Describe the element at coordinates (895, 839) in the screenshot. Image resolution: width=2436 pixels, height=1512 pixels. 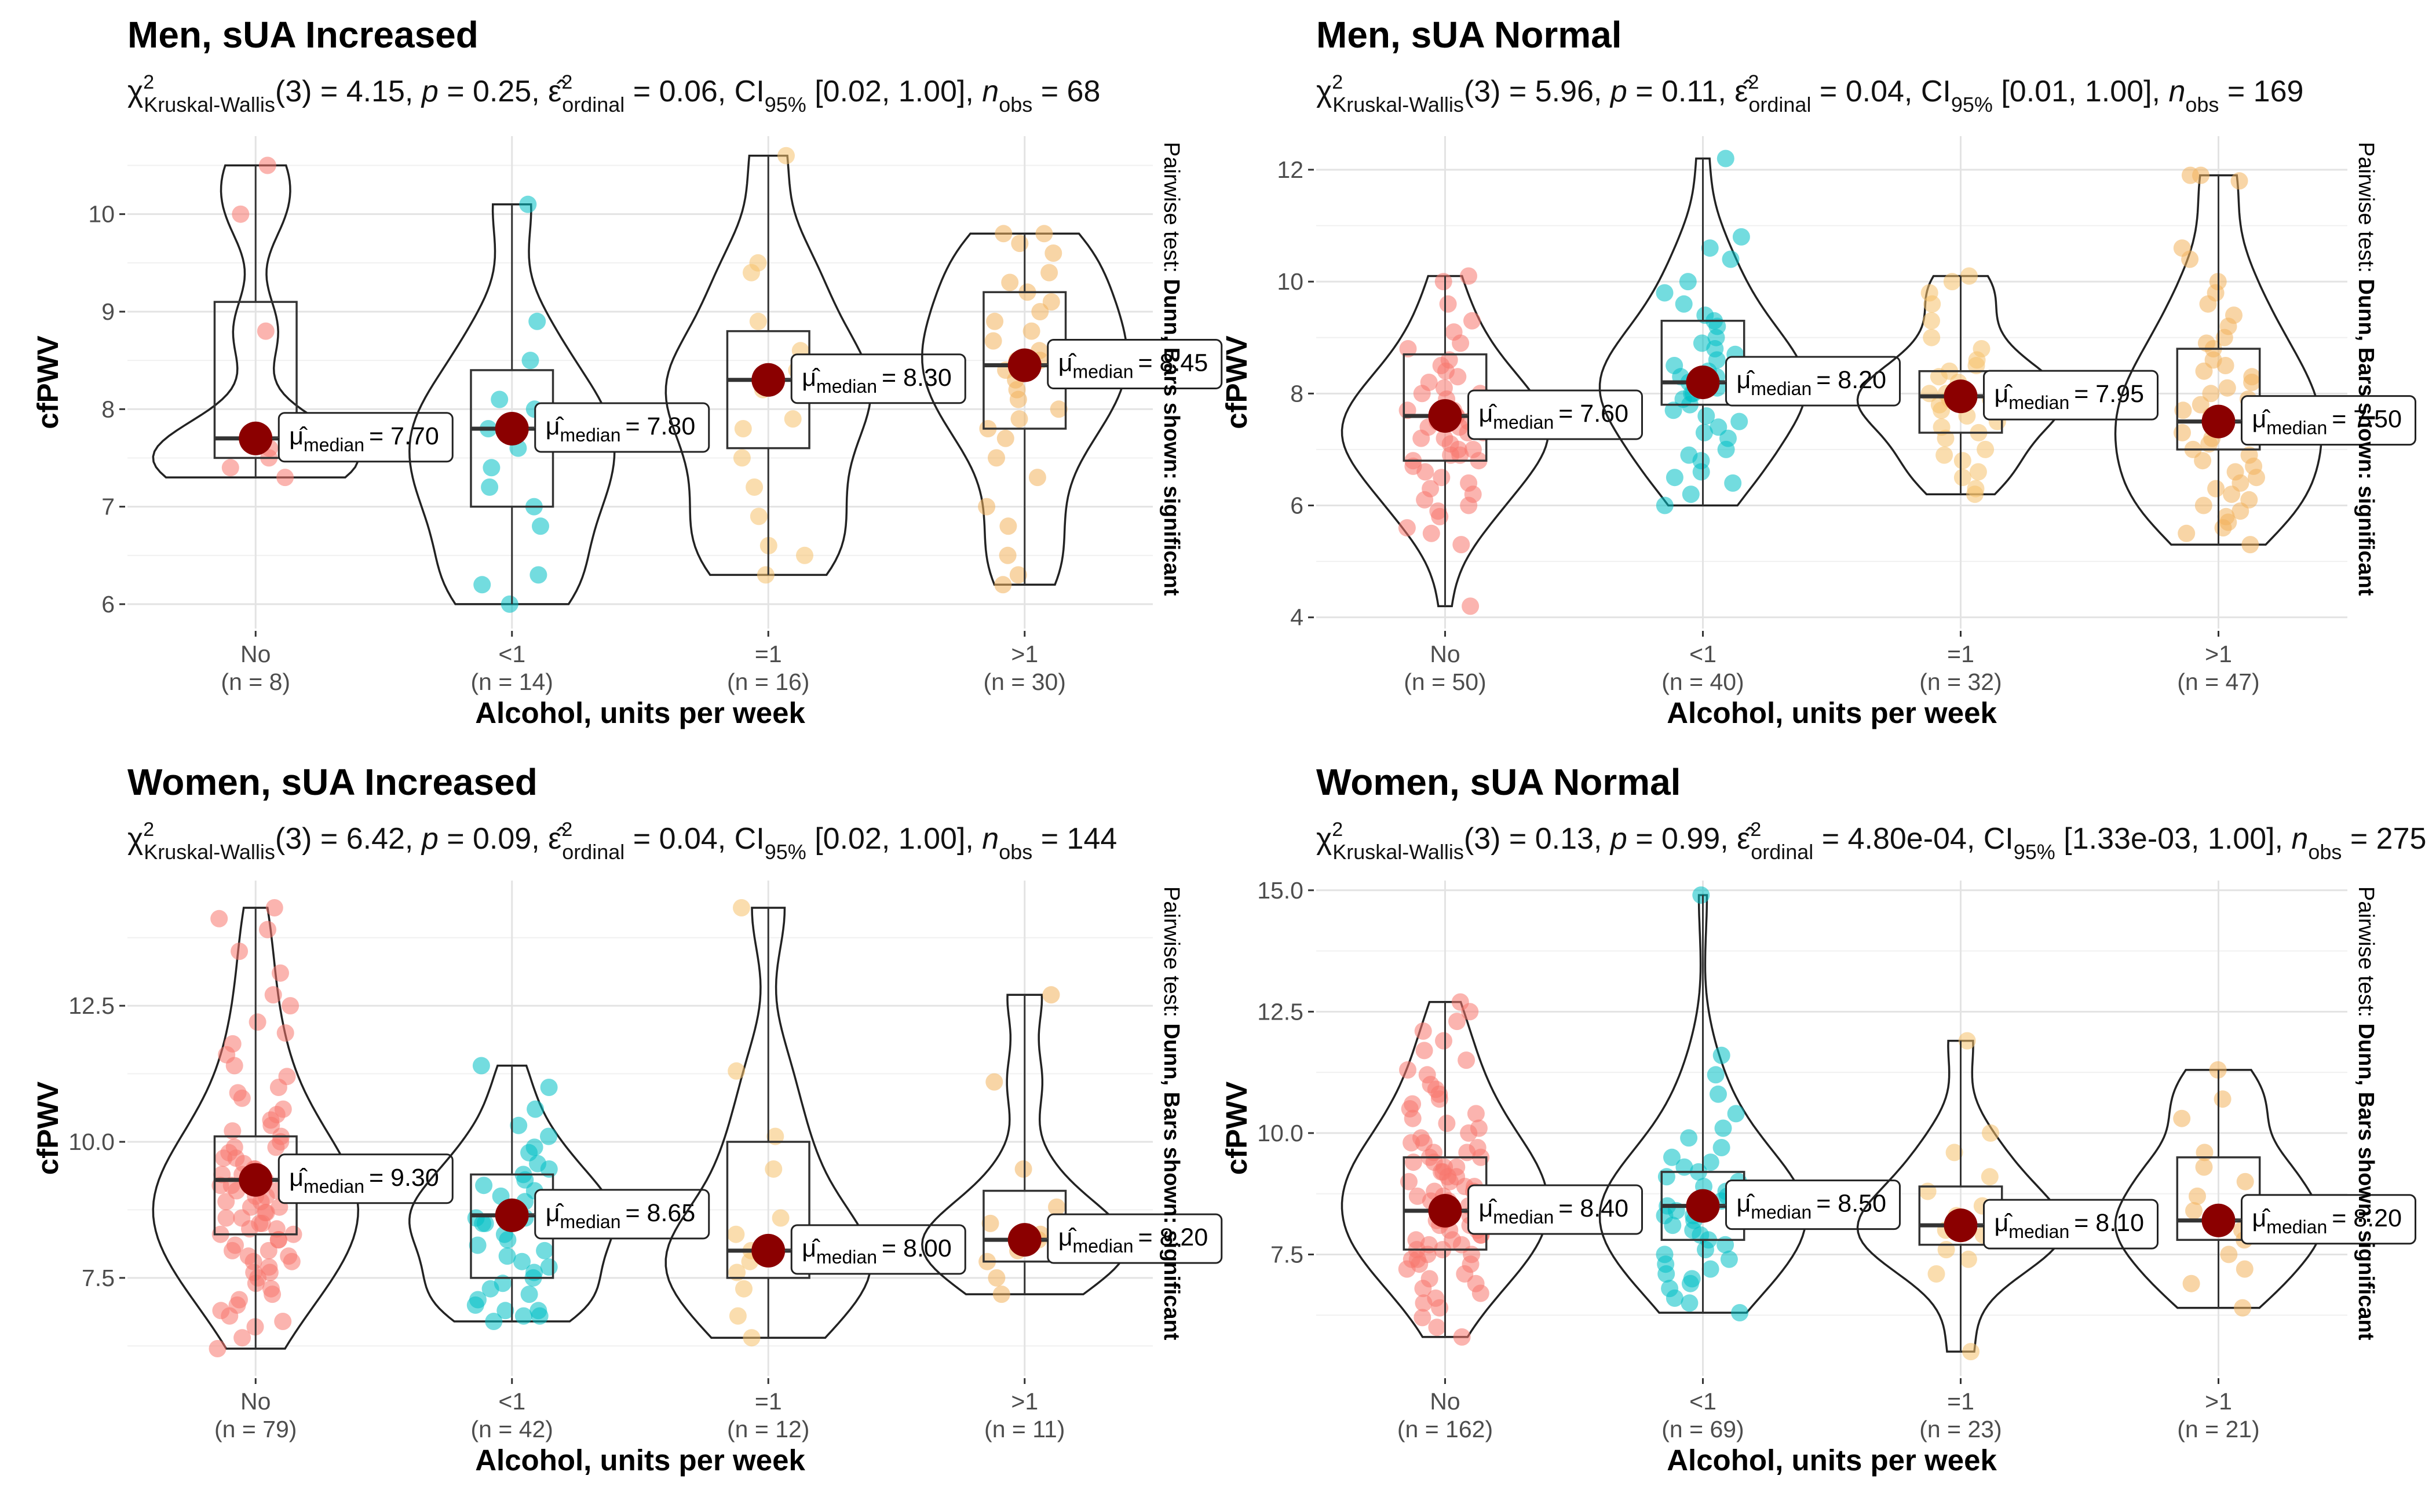
I see `confidence-interval: [0.02, 1.00],` at that location.